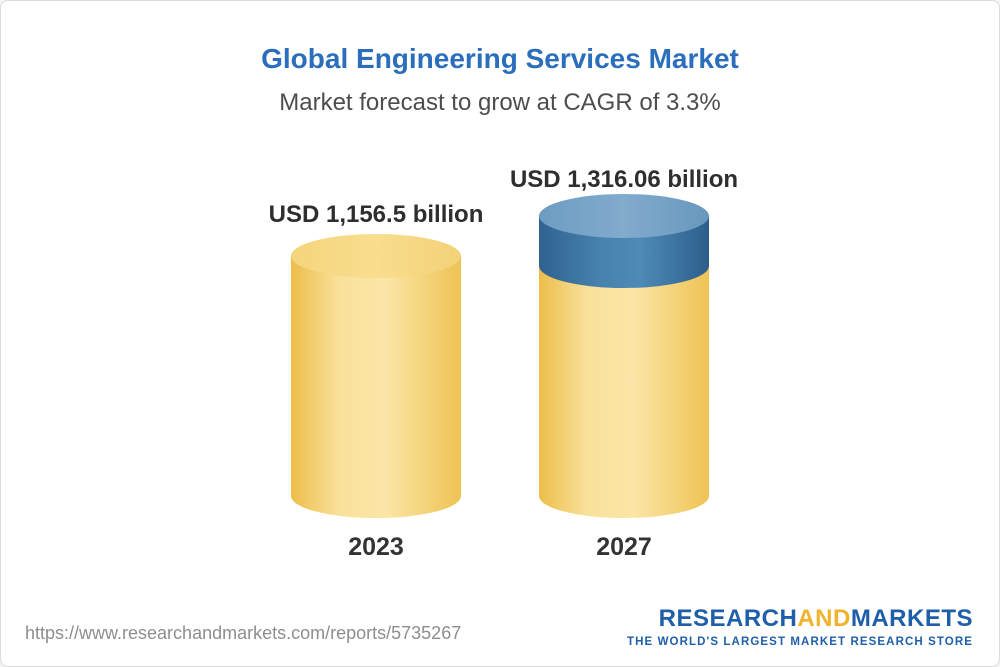 The width and height of the screenshot is (1000, 667). I want to click on cylinder-2023-top, so click(376, 256).